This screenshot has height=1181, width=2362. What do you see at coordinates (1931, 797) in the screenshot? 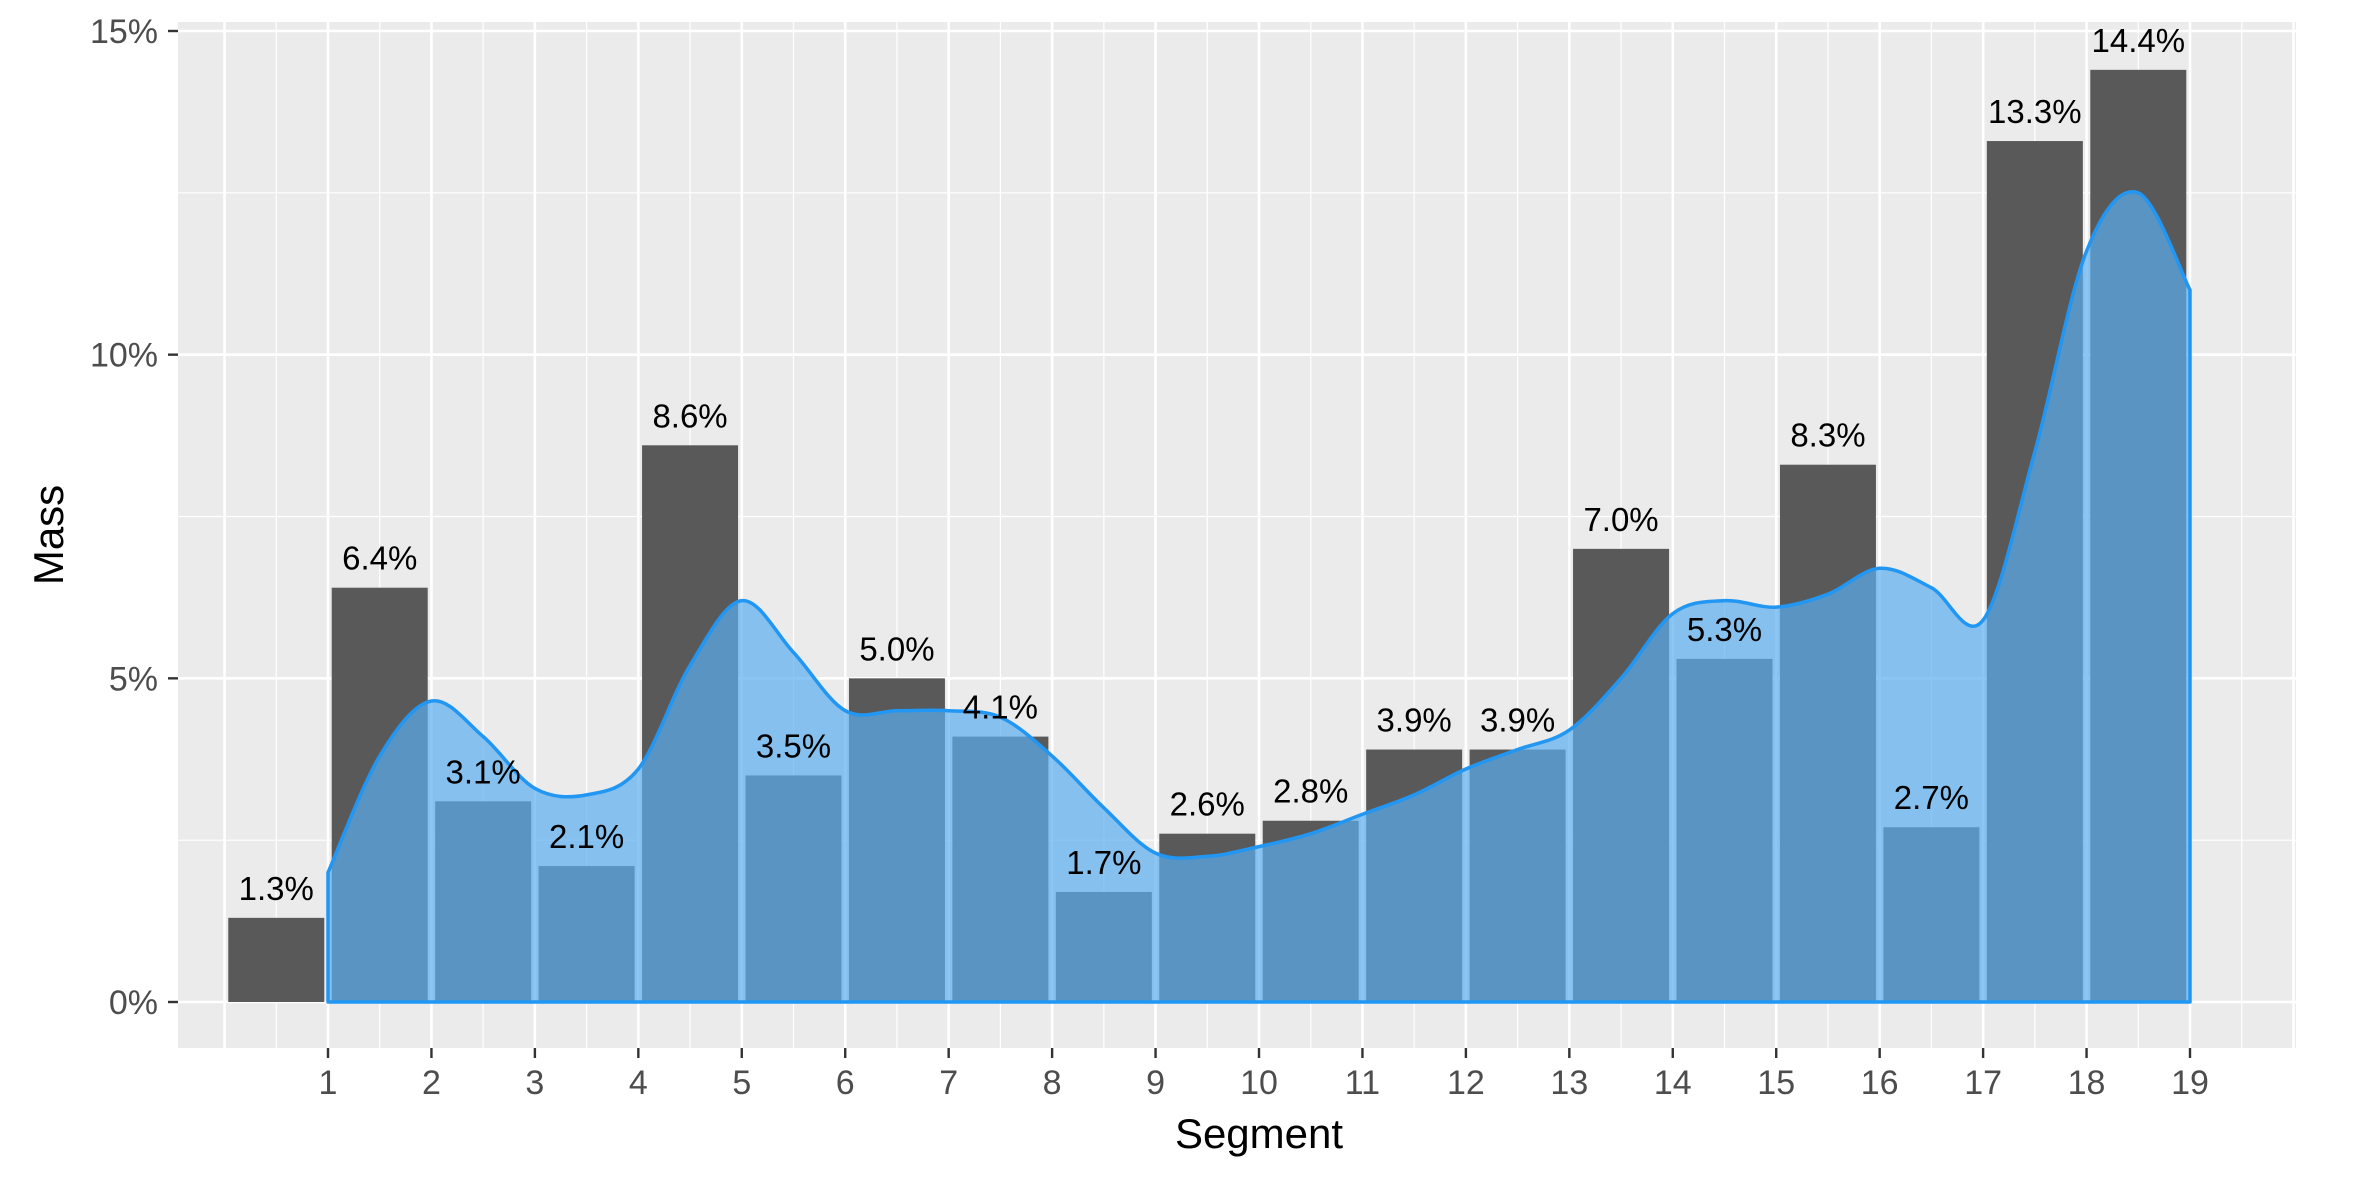
I see `bar-label-17: 2.7%` at bounding box center [1931, 797].